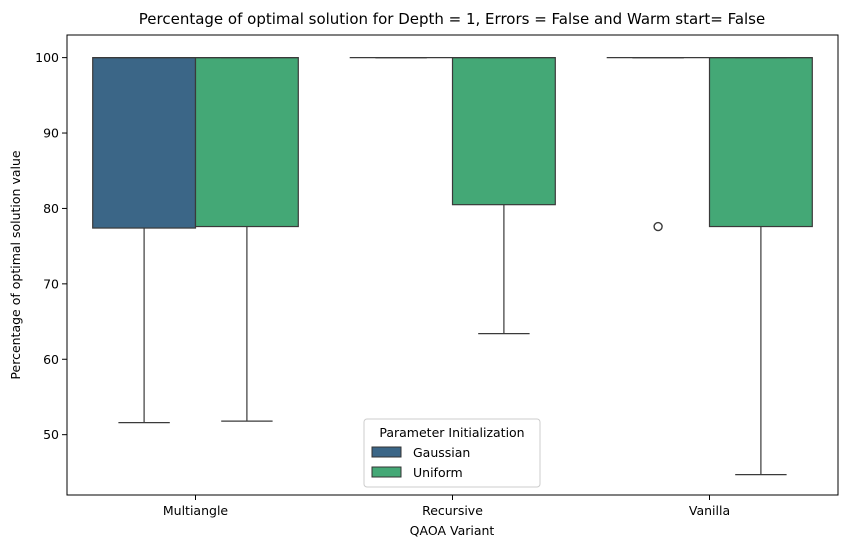 This screenshot has width=850, height=547. Describe the element at coordinates (438, 472) in the screenshot. I see `legend-label-uniform: Uniform` at that location.